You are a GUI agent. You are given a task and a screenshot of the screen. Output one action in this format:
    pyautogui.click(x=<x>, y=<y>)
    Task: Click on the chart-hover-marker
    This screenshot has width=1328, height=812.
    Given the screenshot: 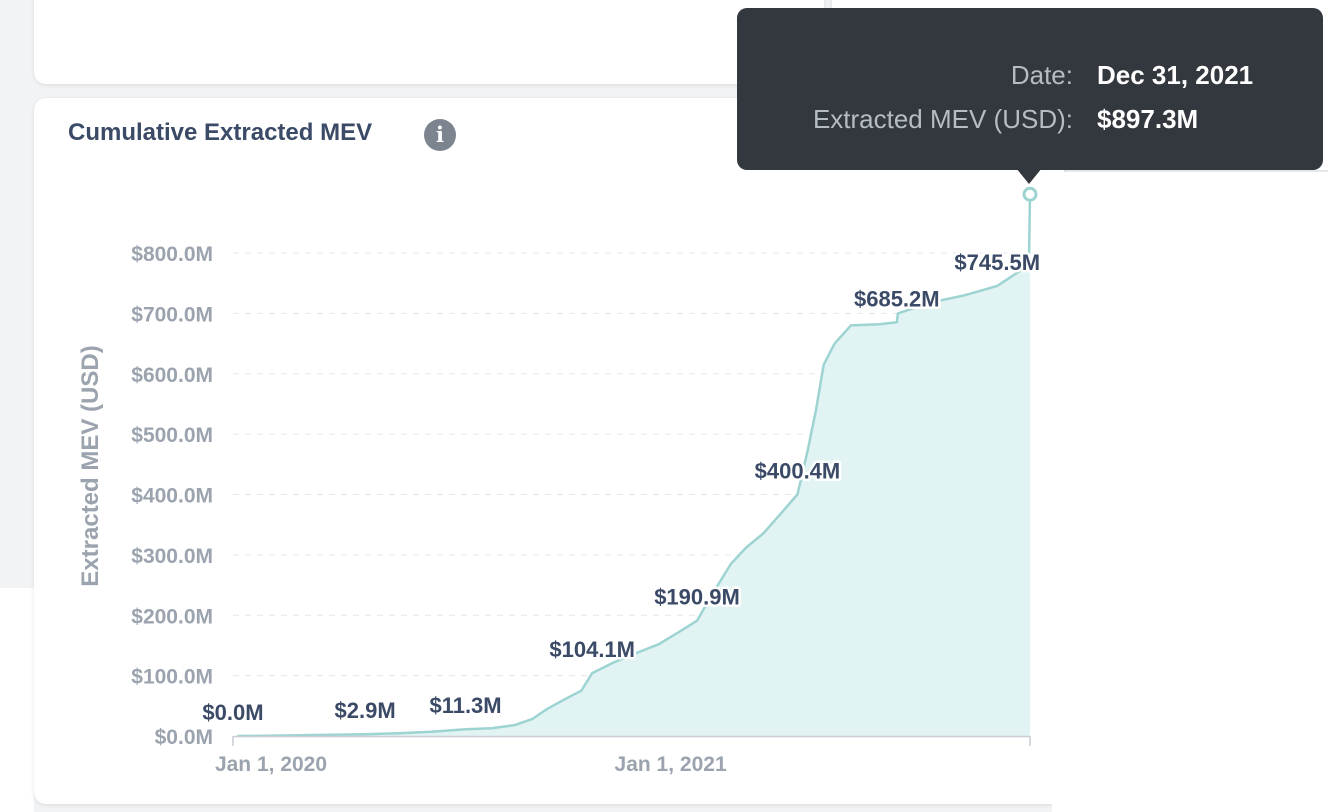 What is the action you would take?
    pyautogui.click(x=1030, y=194)
    